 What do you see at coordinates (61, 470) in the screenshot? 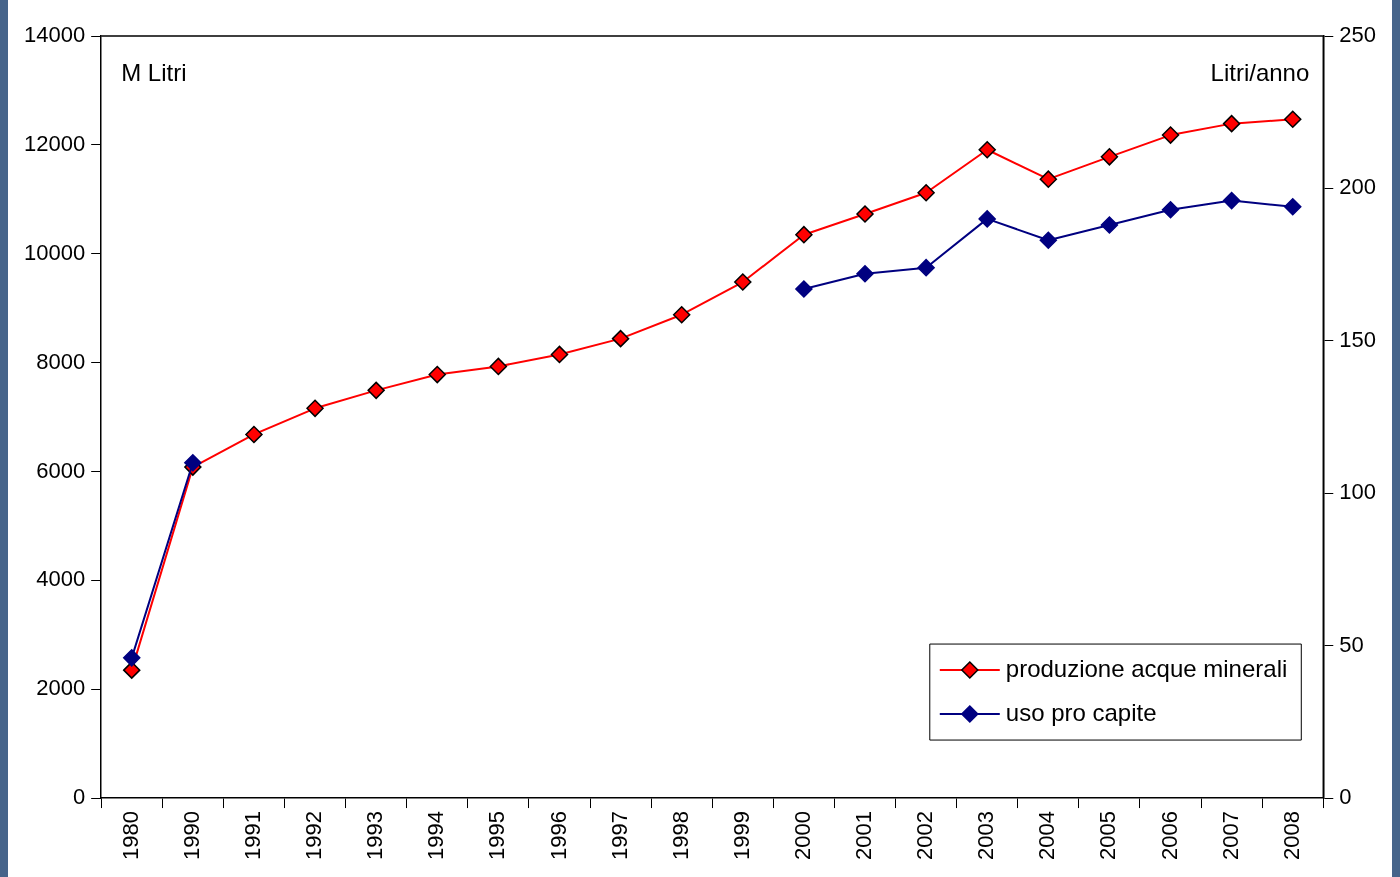
I see `y-tick-label: 6000` at bounding box center [61, 470].